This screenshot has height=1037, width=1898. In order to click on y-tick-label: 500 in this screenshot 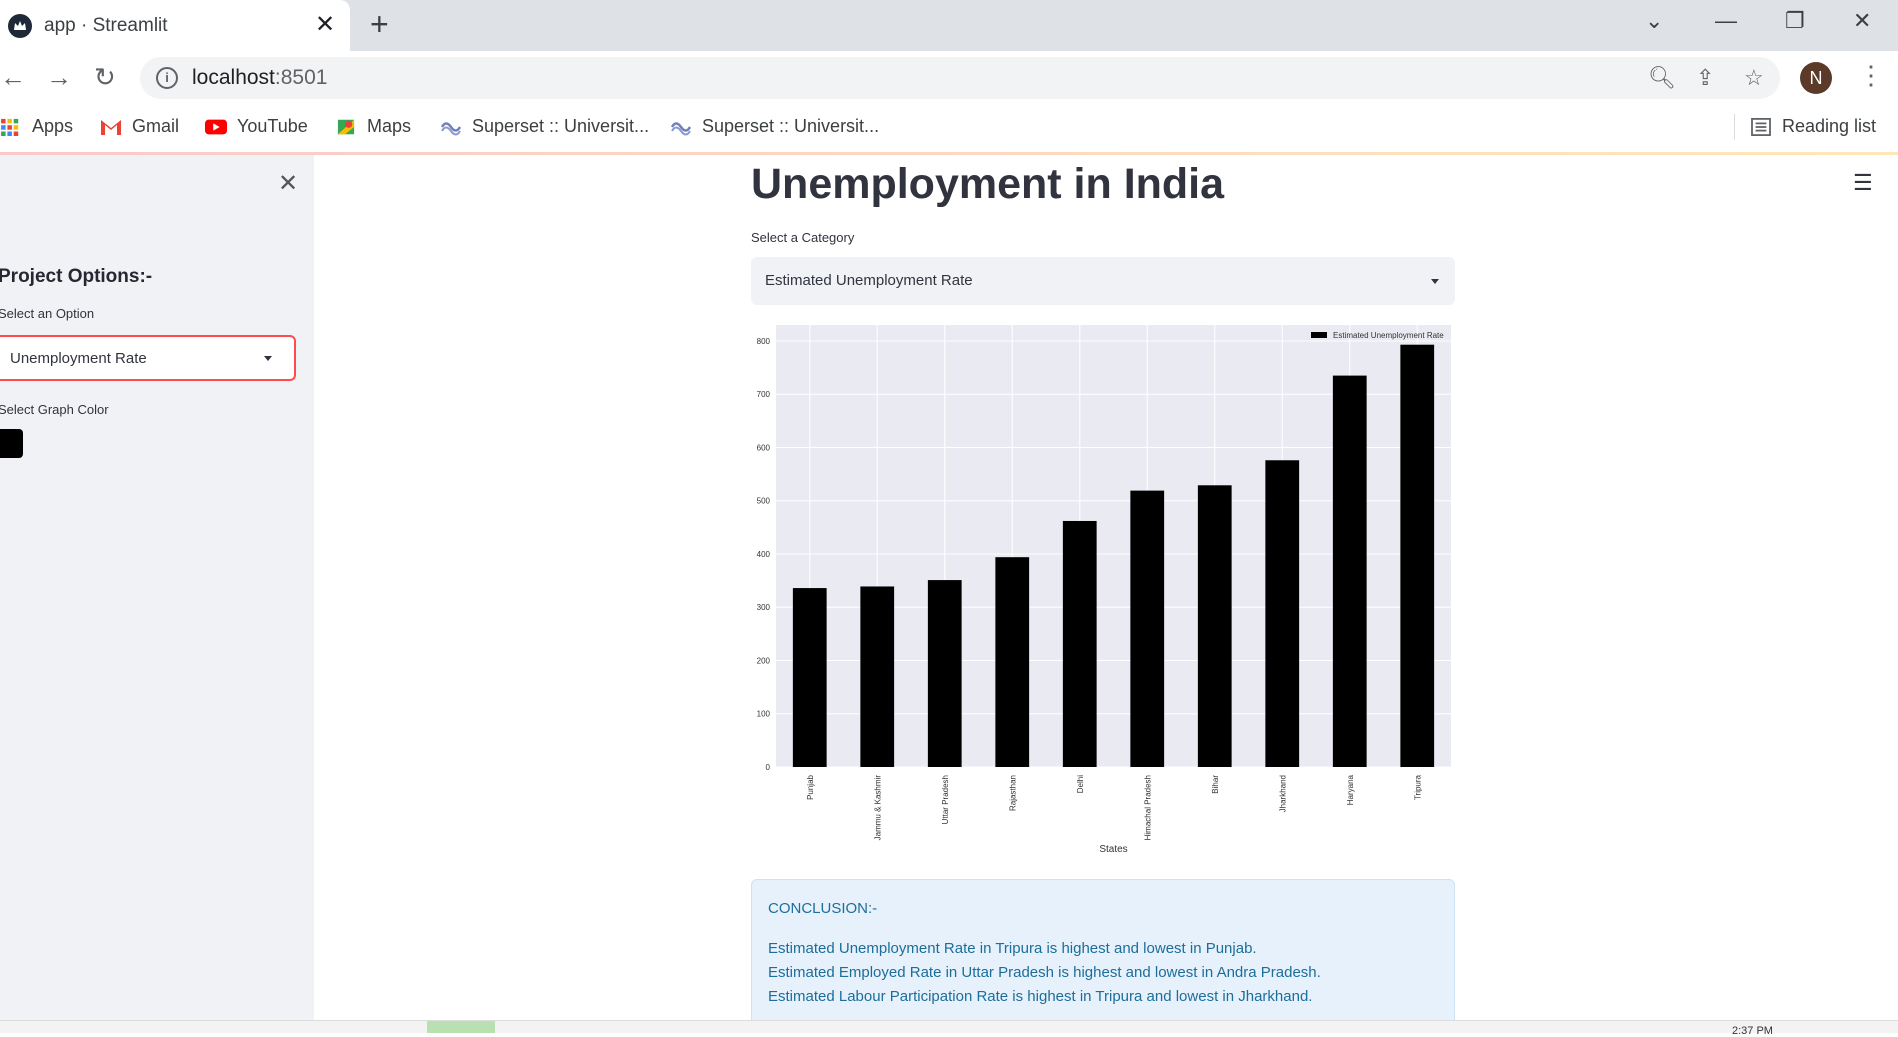, I will do `click(764, 501)`.